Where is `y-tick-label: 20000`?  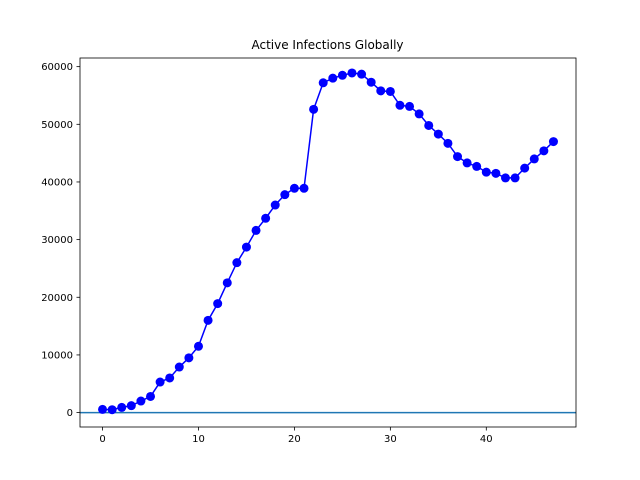
y-tick-label: 20000 is located at coordinates (57, 298).